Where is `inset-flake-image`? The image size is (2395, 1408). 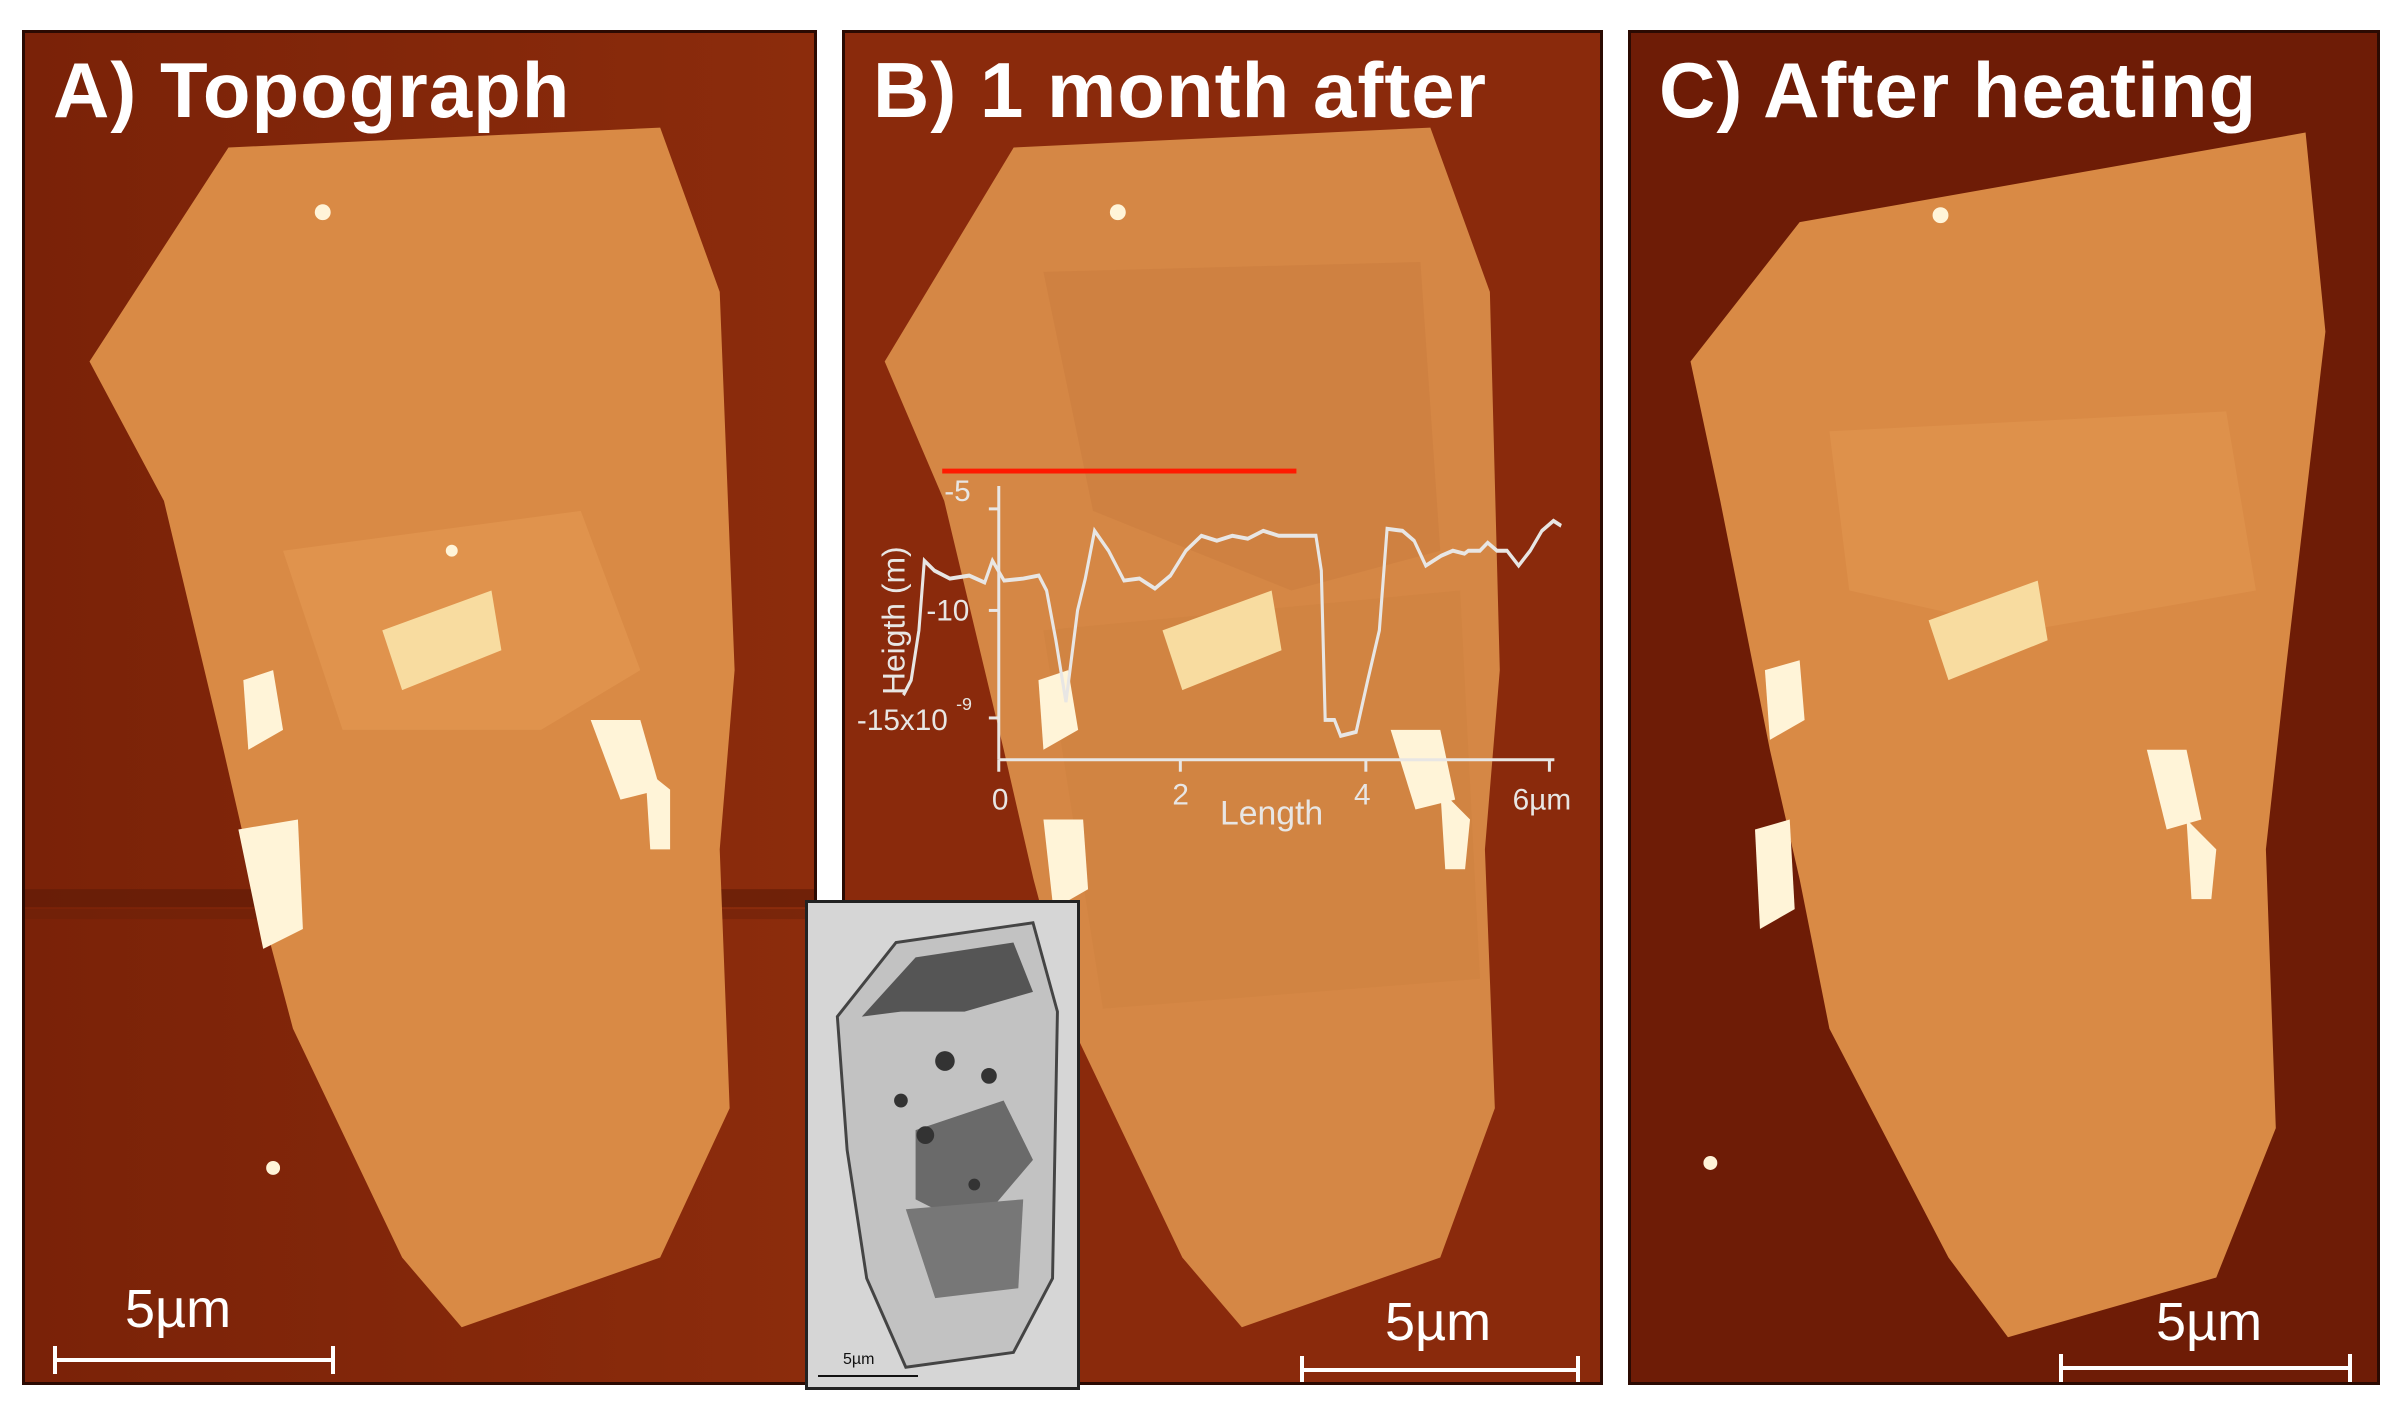 inset-flake-image is located at coordinates (942, 1145).